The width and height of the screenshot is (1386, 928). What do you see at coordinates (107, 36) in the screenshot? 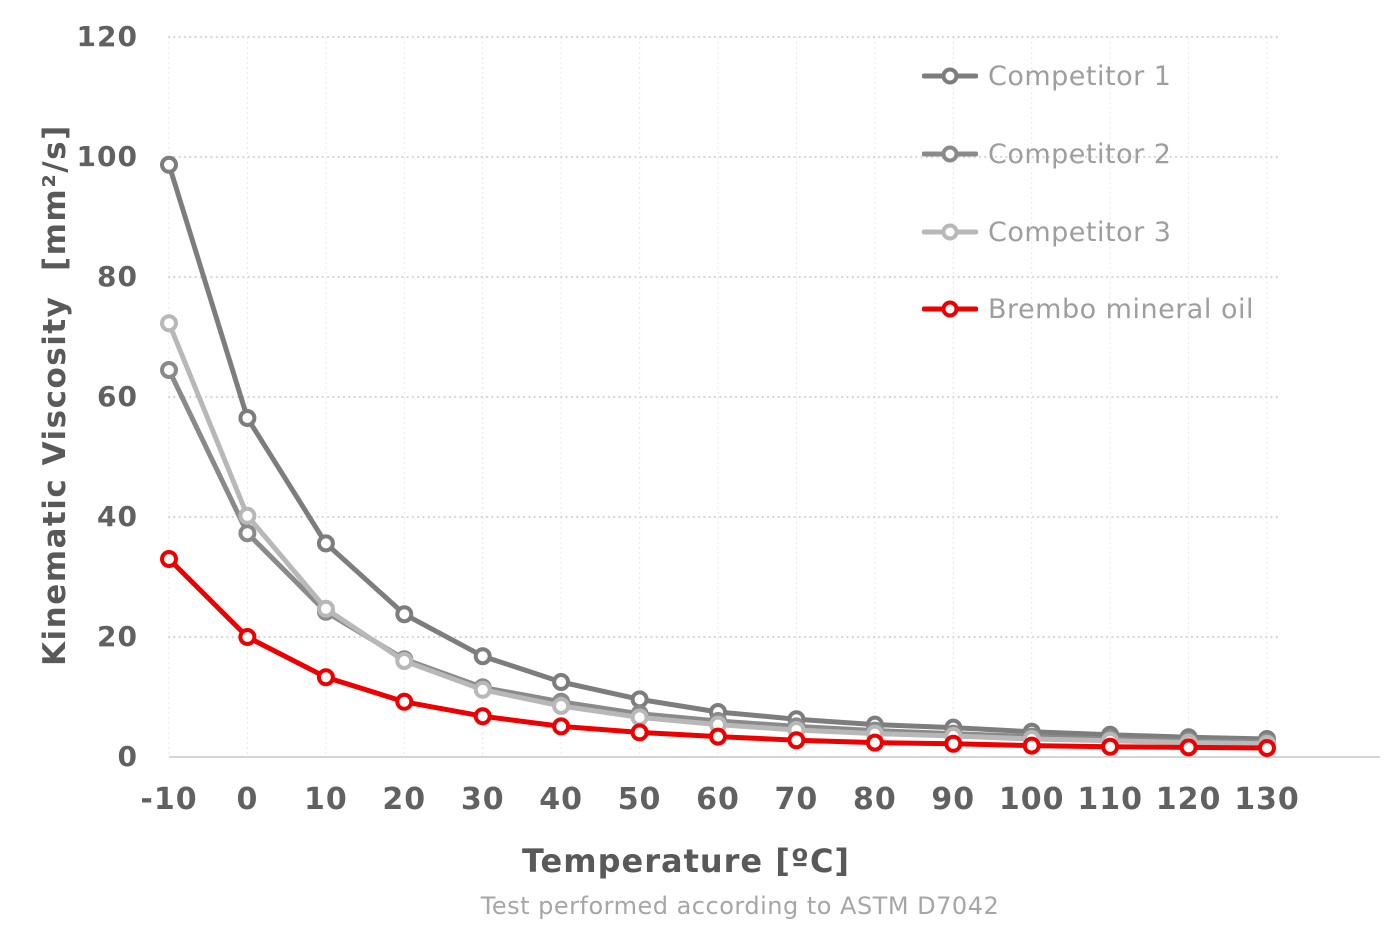
I see `y-tick-label: 120` at bounding box center [107, 36].